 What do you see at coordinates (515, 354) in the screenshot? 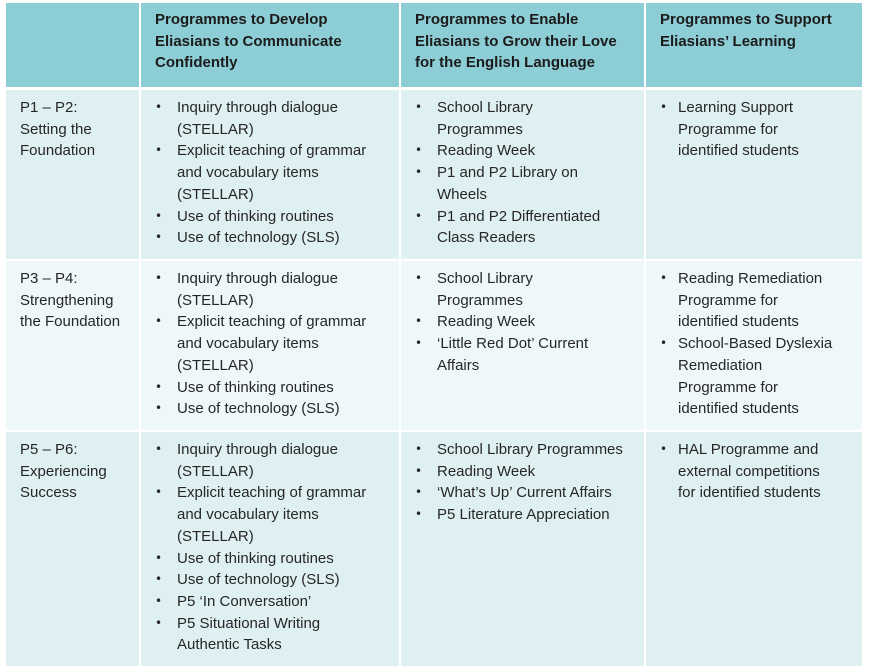
I see `list-item: ‘Little Red Dot’ Current Affairs` at bounding box center [515, 354].